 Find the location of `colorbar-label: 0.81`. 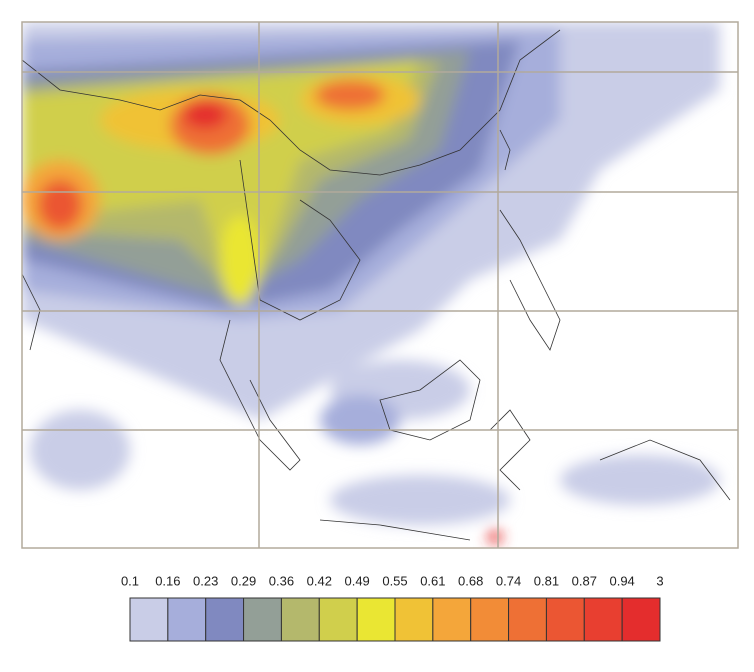

colorbar-label: 0.81 is located at coordinates (546, 580).